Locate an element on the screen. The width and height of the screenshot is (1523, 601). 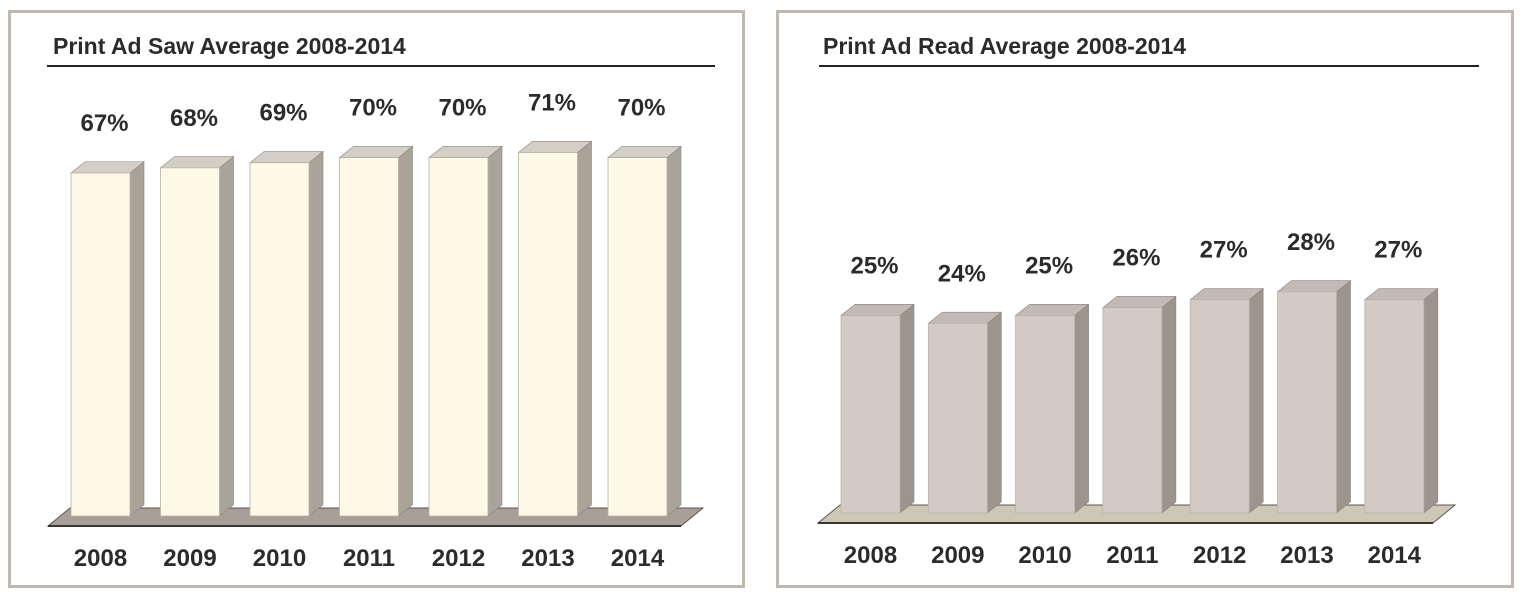
bar-value-label: 26% is located at coordinates (1136, 258).